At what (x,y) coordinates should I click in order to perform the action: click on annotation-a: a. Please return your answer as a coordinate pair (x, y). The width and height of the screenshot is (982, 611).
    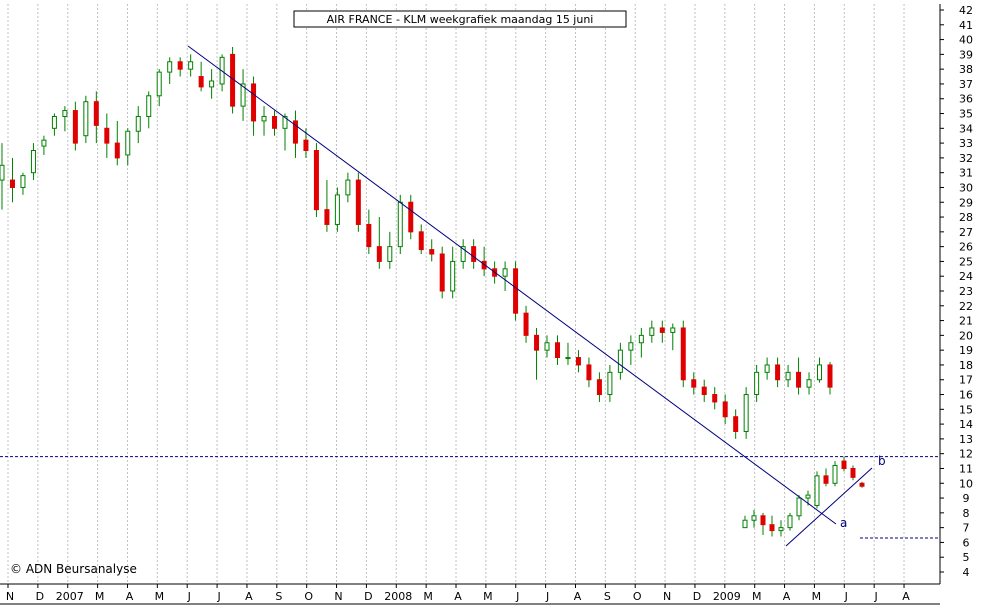
    Looking at the image, I should click on (843, 523).